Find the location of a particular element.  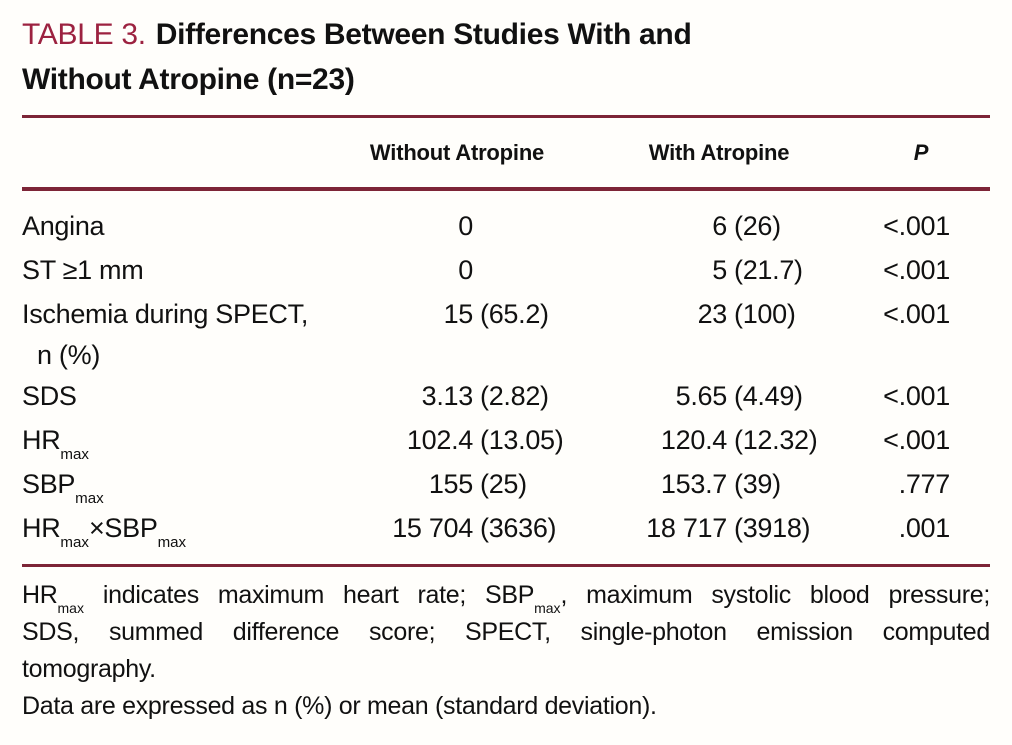

table-title-line2: Without Atropine (n=23) is located at coordinates (188, 79).